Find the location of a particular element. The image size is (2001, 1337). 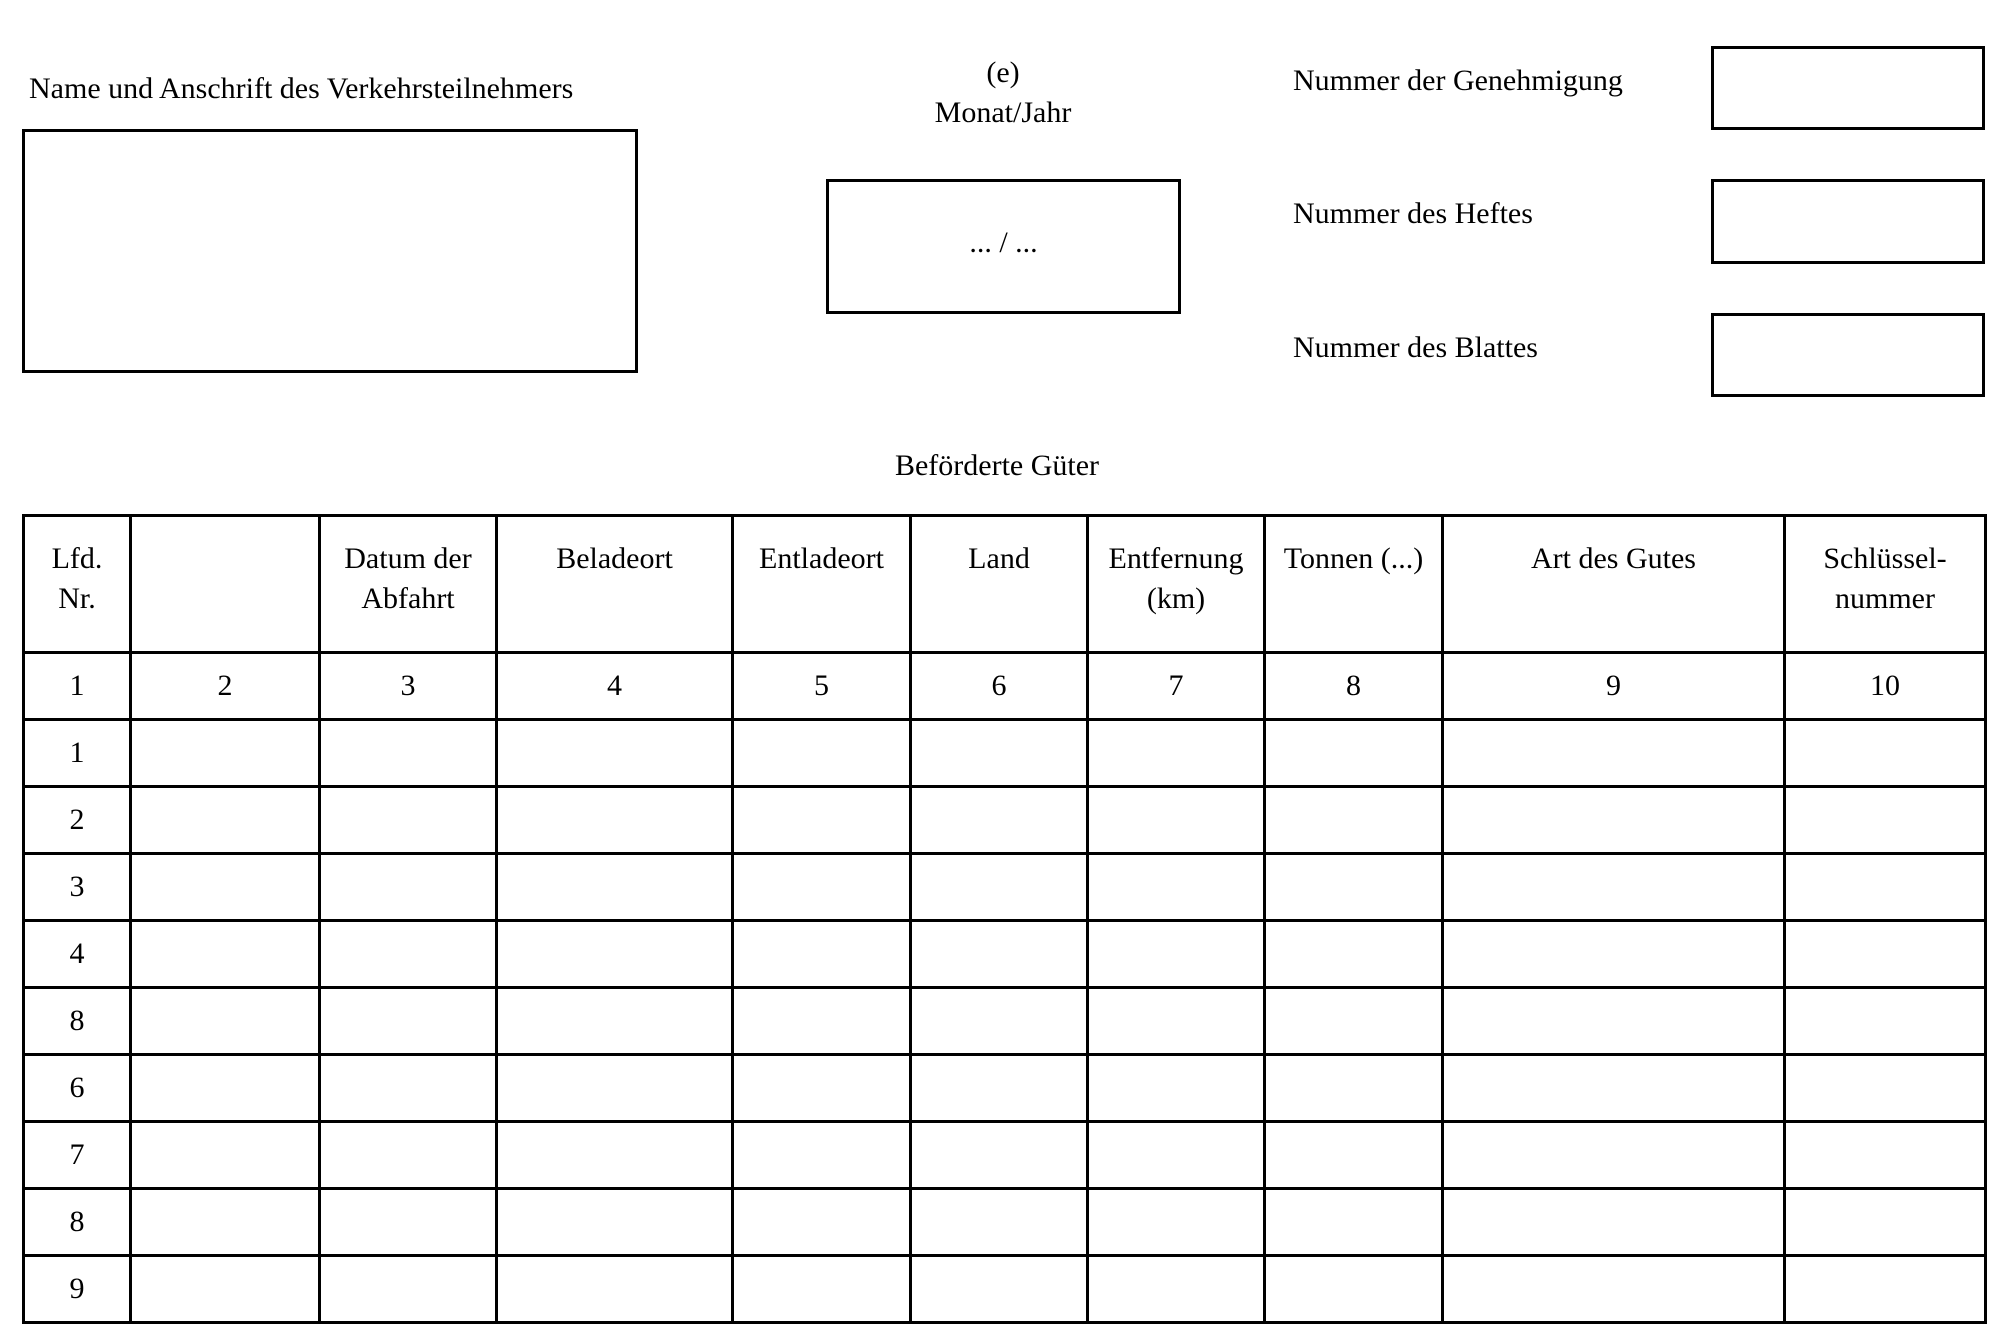

column-number: 4 is located at coordinates (614, 686).